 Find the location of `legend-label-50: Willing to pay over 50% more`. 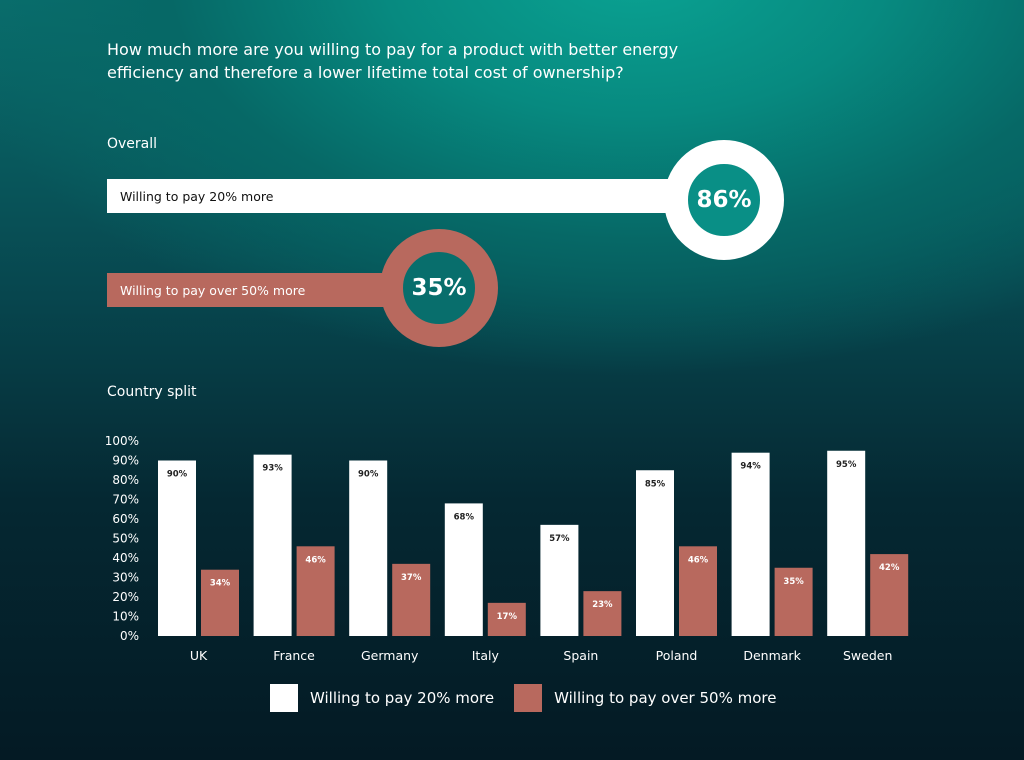

legend-label-50: Willing to pay over 50% more is located at coordinates (665, 698).